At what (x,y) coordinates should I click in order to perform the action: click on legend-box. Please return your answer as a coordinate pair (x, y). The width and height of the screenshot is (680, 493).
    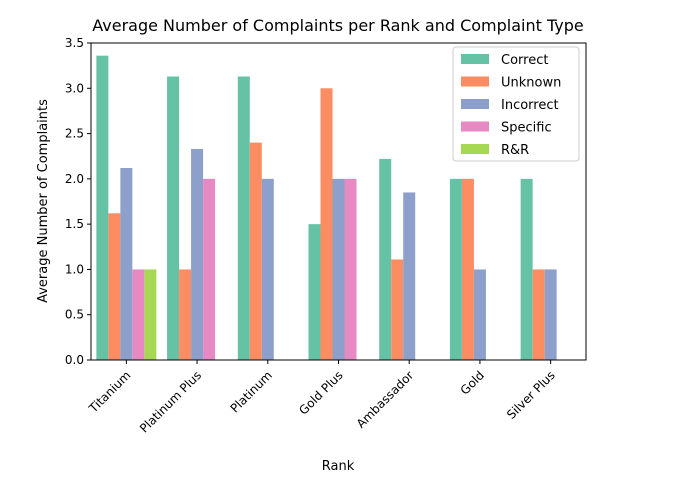
    Looking at the image, I should click on (516, 104).